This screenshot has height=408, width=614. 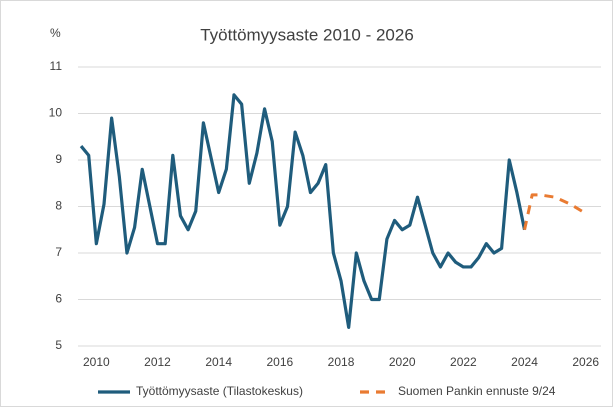 I want to click on series-line, so click(x=555, y=212).